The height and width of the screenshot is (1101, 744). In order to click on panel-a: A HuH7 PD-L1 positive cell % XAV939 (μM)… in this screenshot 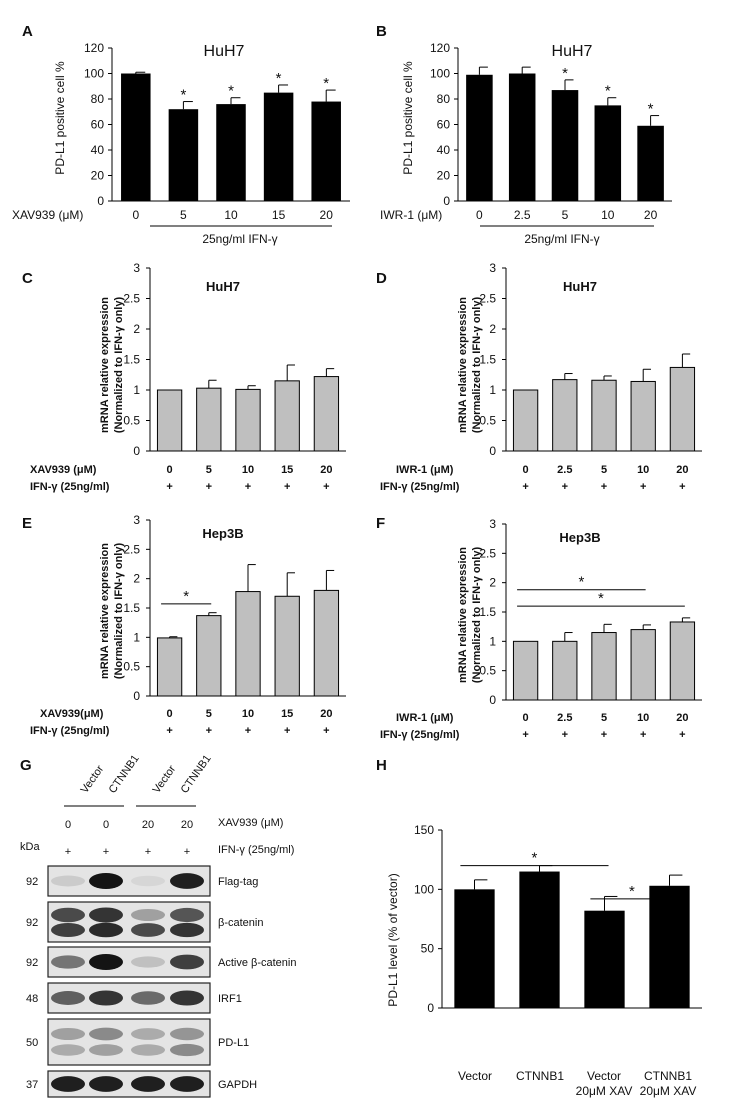, I will do `click(181, 134)`.